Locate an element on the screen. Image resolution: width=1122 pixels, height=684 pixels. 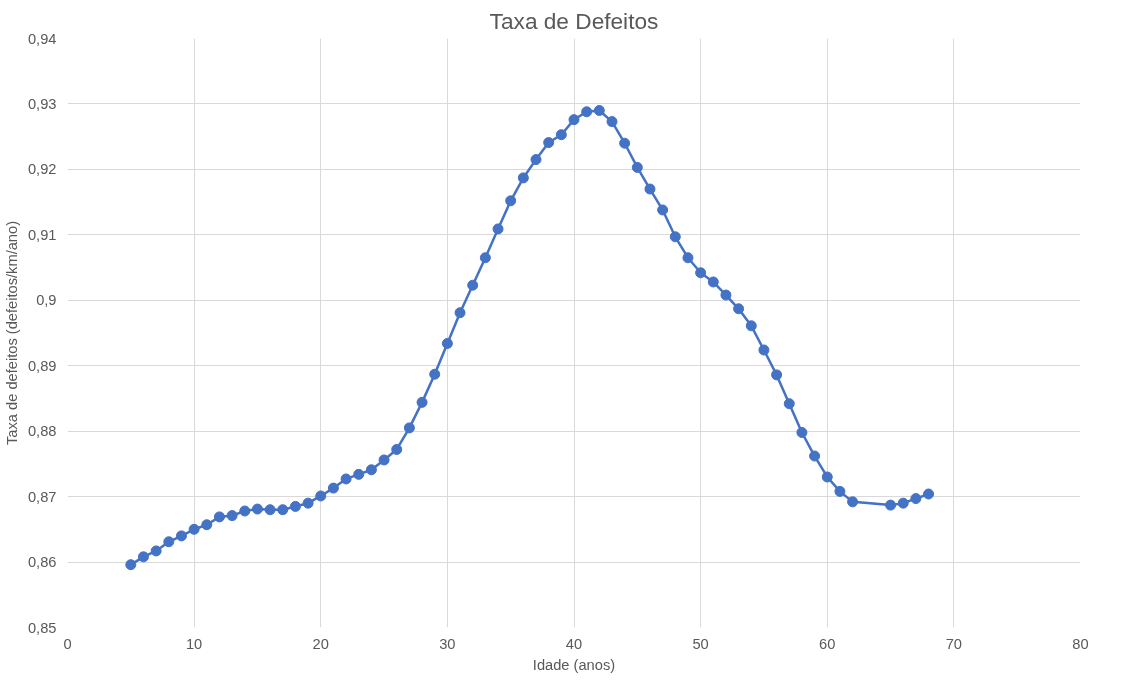
x-tick-label: 80 is located at coordinates (1080, 643).